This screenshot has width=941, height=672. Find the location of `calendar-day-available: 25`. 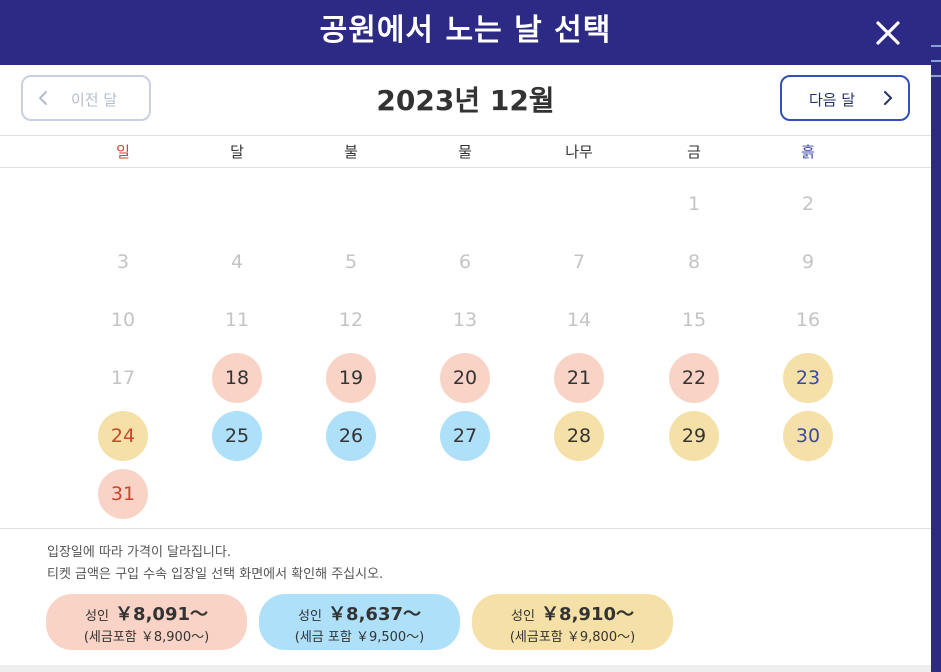

calendar-day-available: 25 is located at coordinates (237, 436).